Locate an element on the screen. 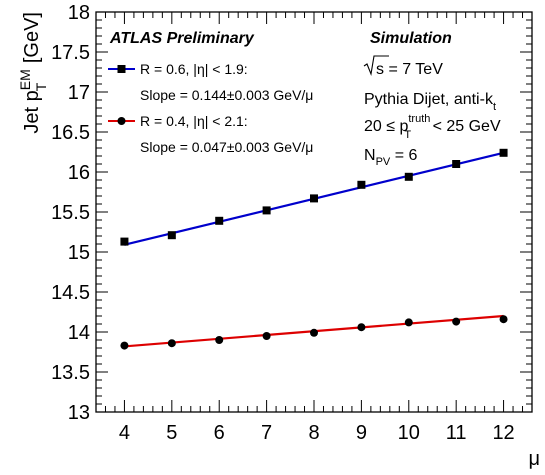 The height and width of the screenshot is (475, 545). legend-slope-r06: Slope = 0.144±0.003 GeV/μ is located at coordinates (226, 95).